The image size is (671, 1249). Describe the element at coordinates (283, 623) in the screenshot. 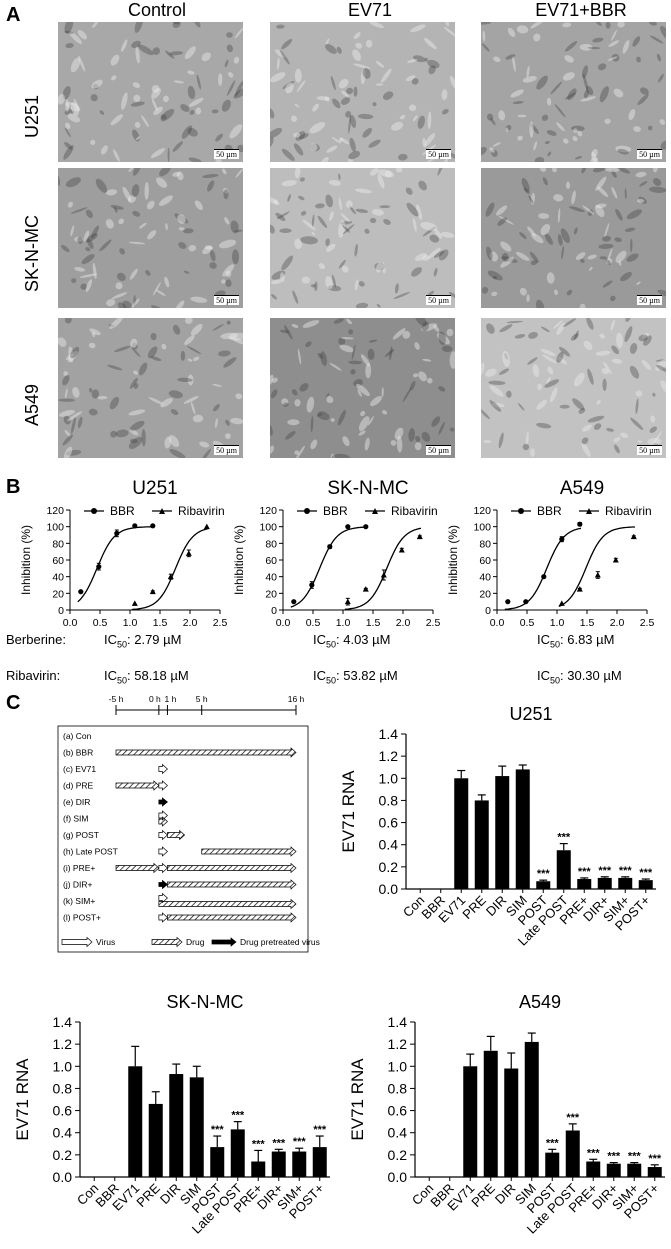

I see `x-tick-label: 0.0` at that location.